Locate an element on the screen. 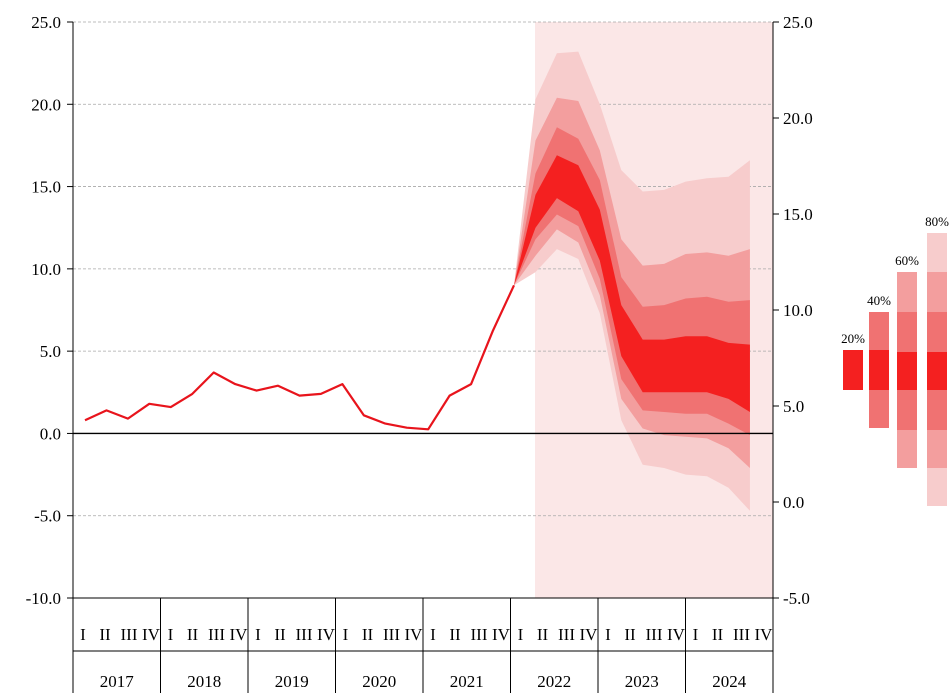  fan-legend: 20% 40% 60% 80% is located at coordinates (895, 360).